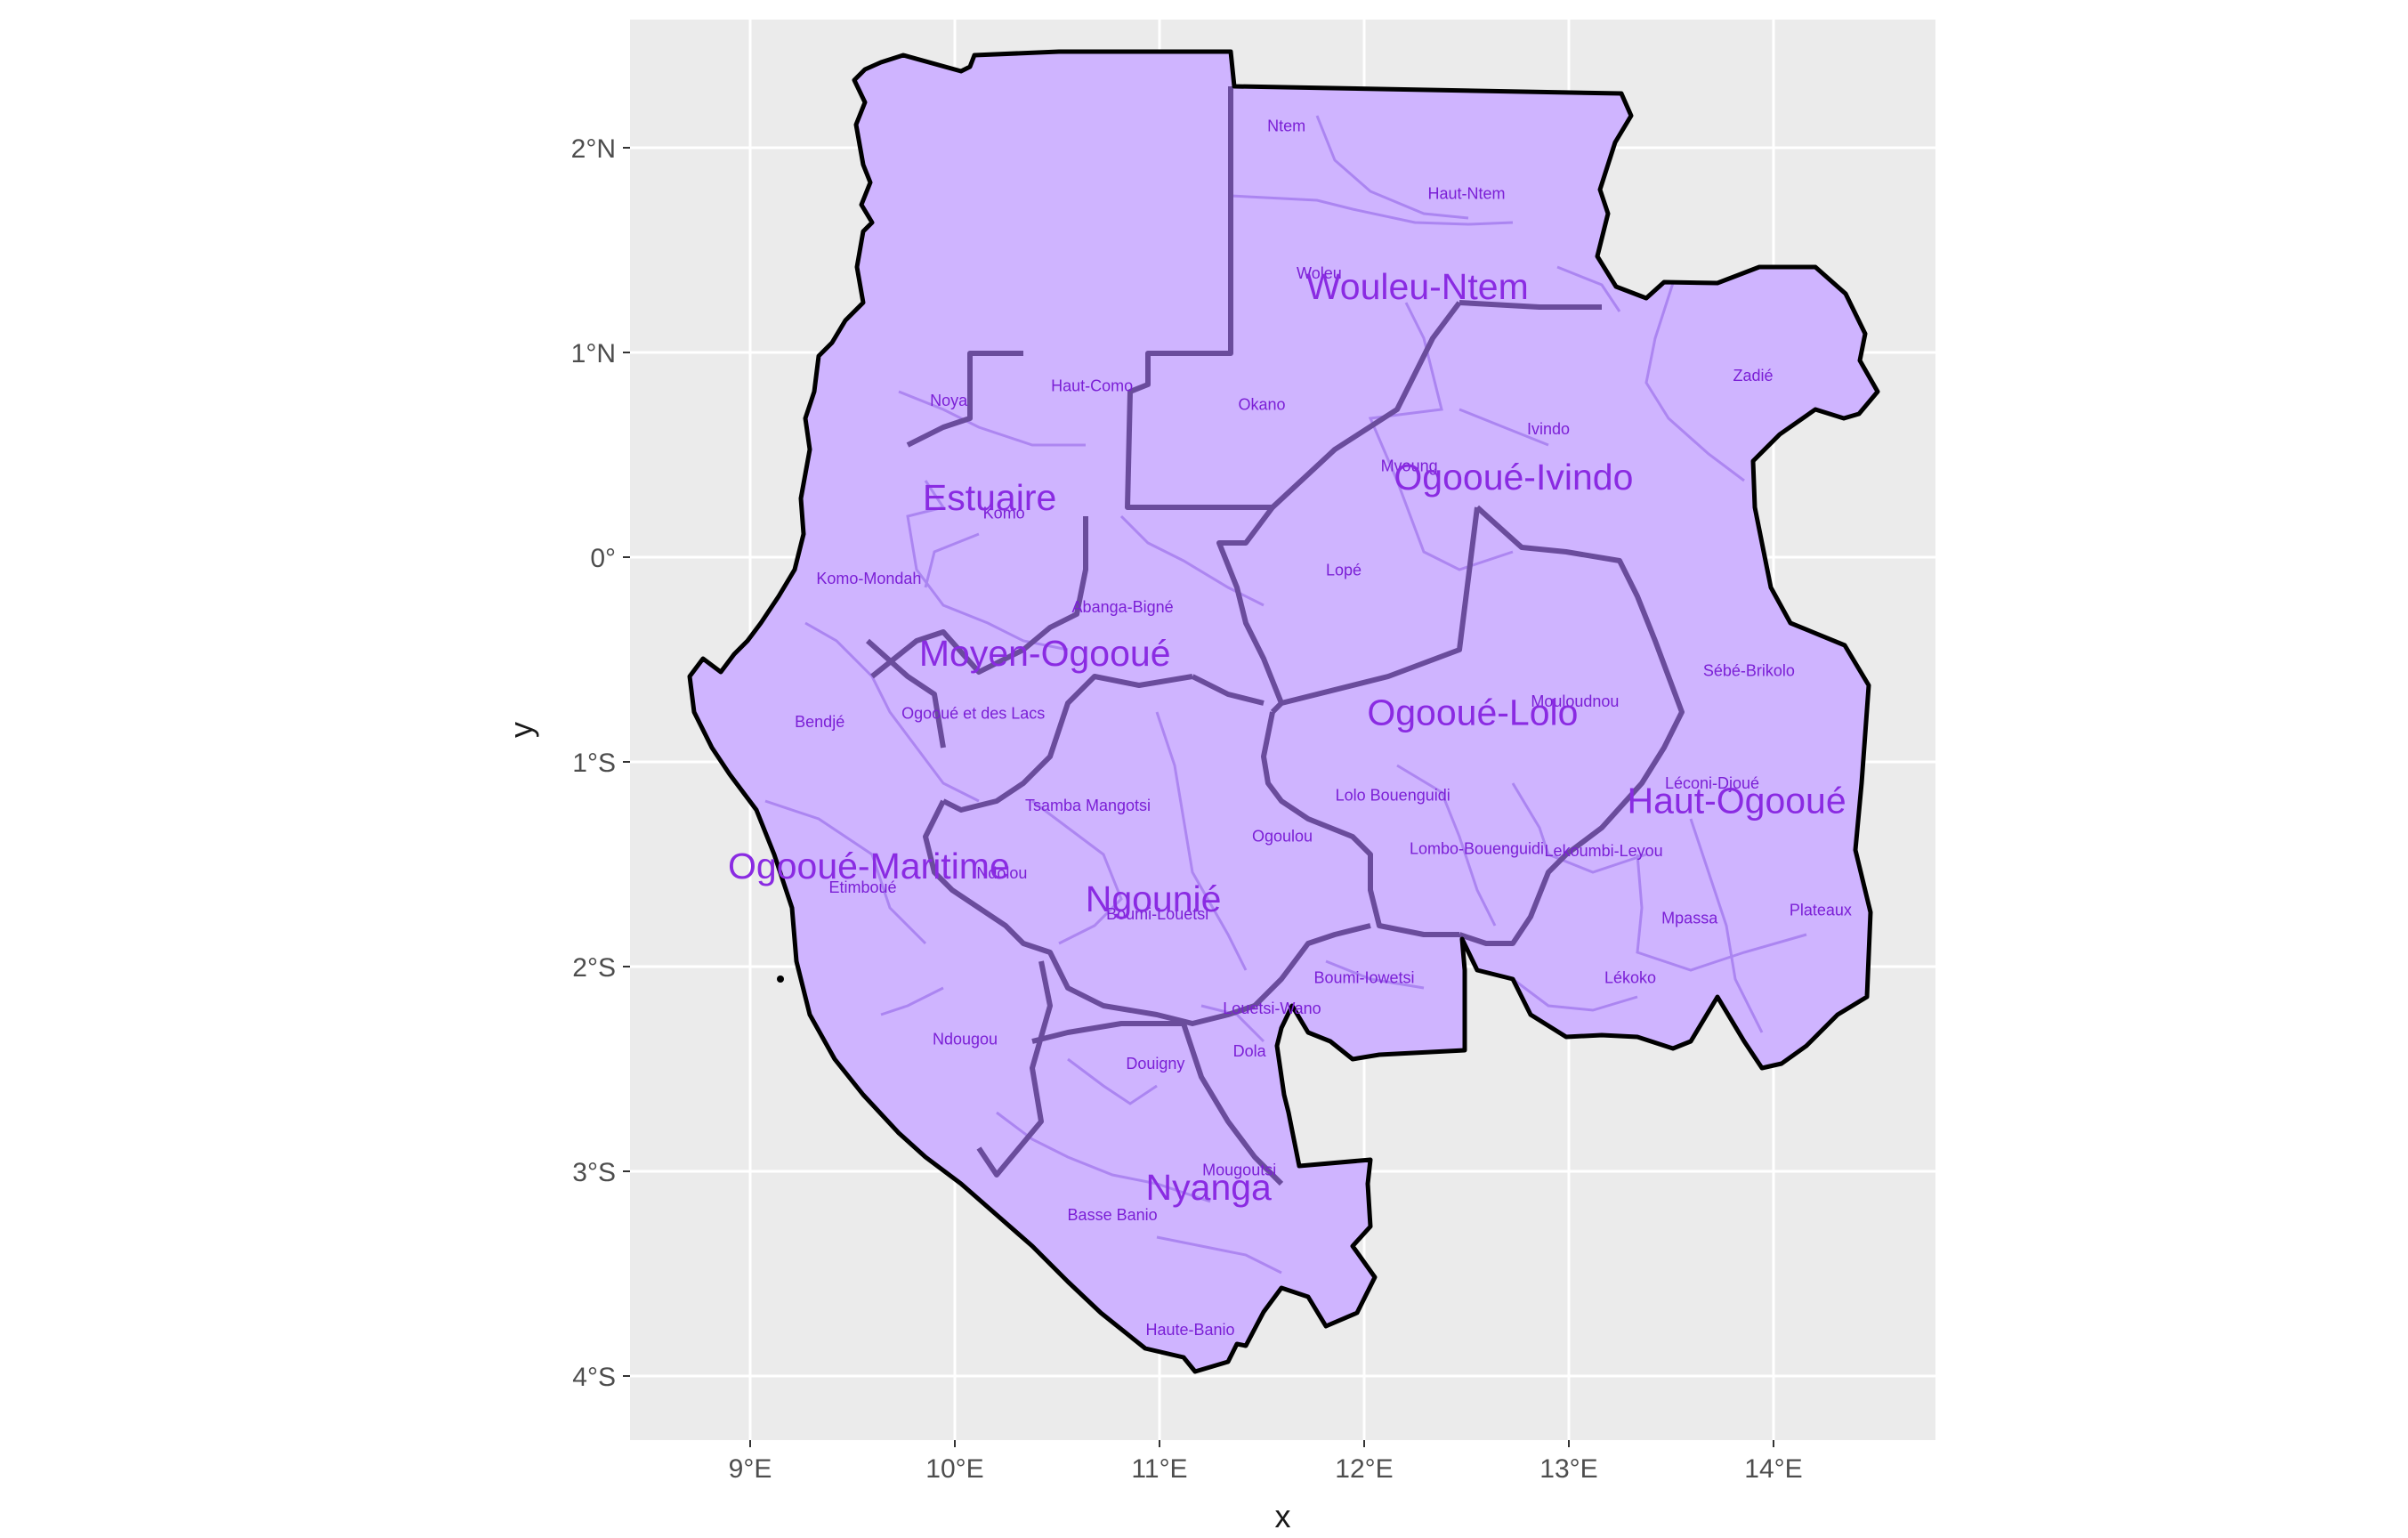 Image resolution: width=2408 pixels, height=1538 pixels. What do you see at coordinates (1409, 465) in the screenshot?
I see `department-label: Mvoung` at bounding box center [1409, 465].